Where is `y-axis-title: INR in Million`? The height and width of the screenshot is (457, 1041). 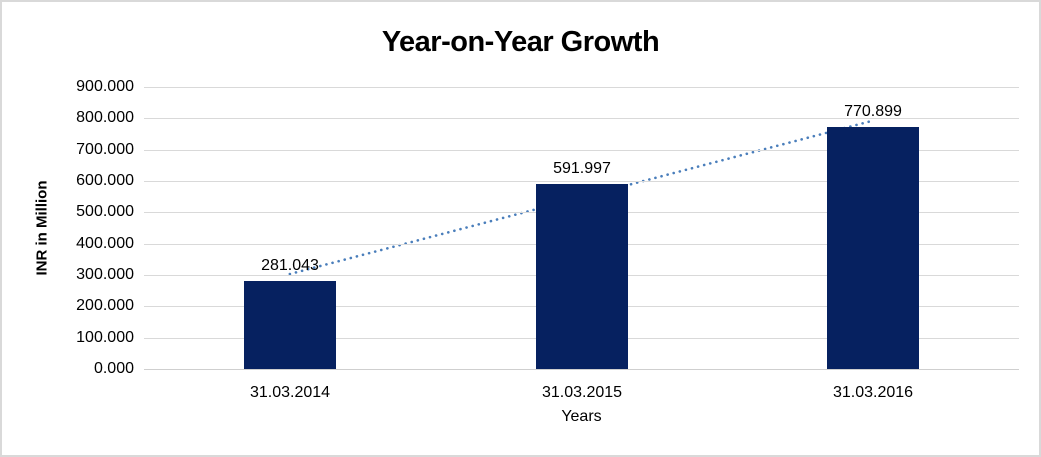 y-axis-title: INR in Million is located at coordinates (42, 228).